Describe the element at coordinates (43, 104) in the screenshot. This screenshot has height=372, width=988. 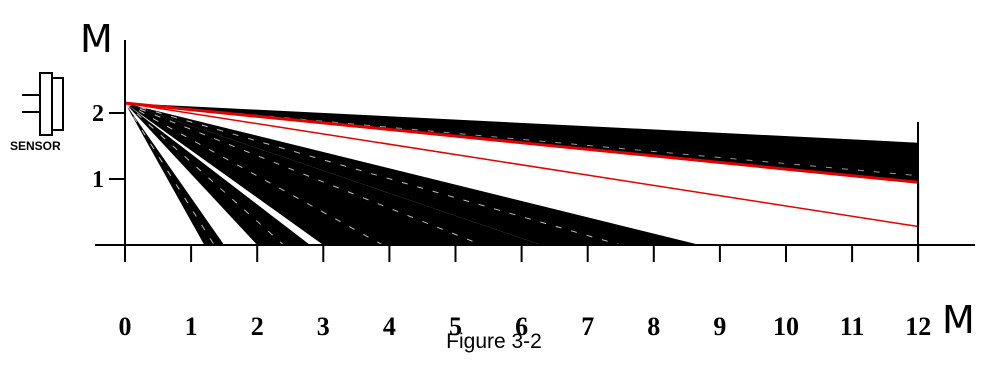
I see `sensor-icon` at that location.